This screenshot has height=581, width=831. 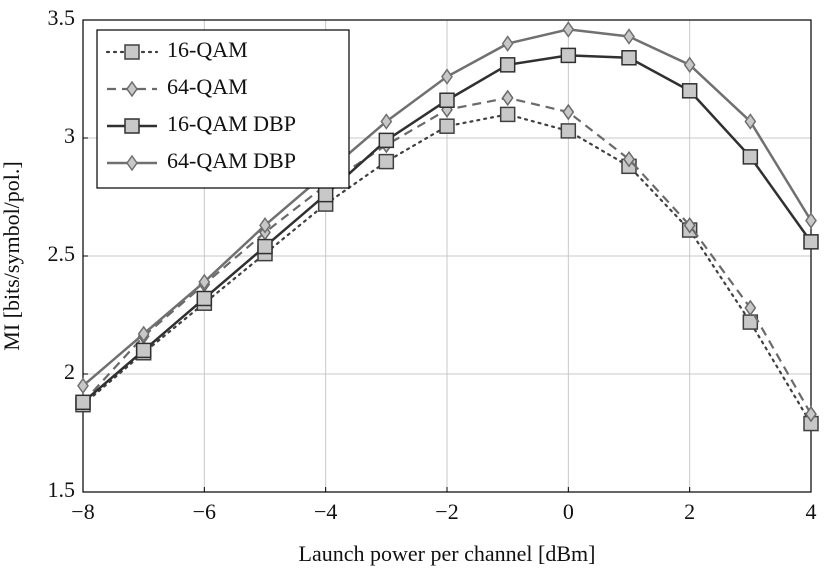 What do you see at coordinates (82, 511) in the screenshot?
I see `x-tick-label: −8` at bounding box center [82, 511].